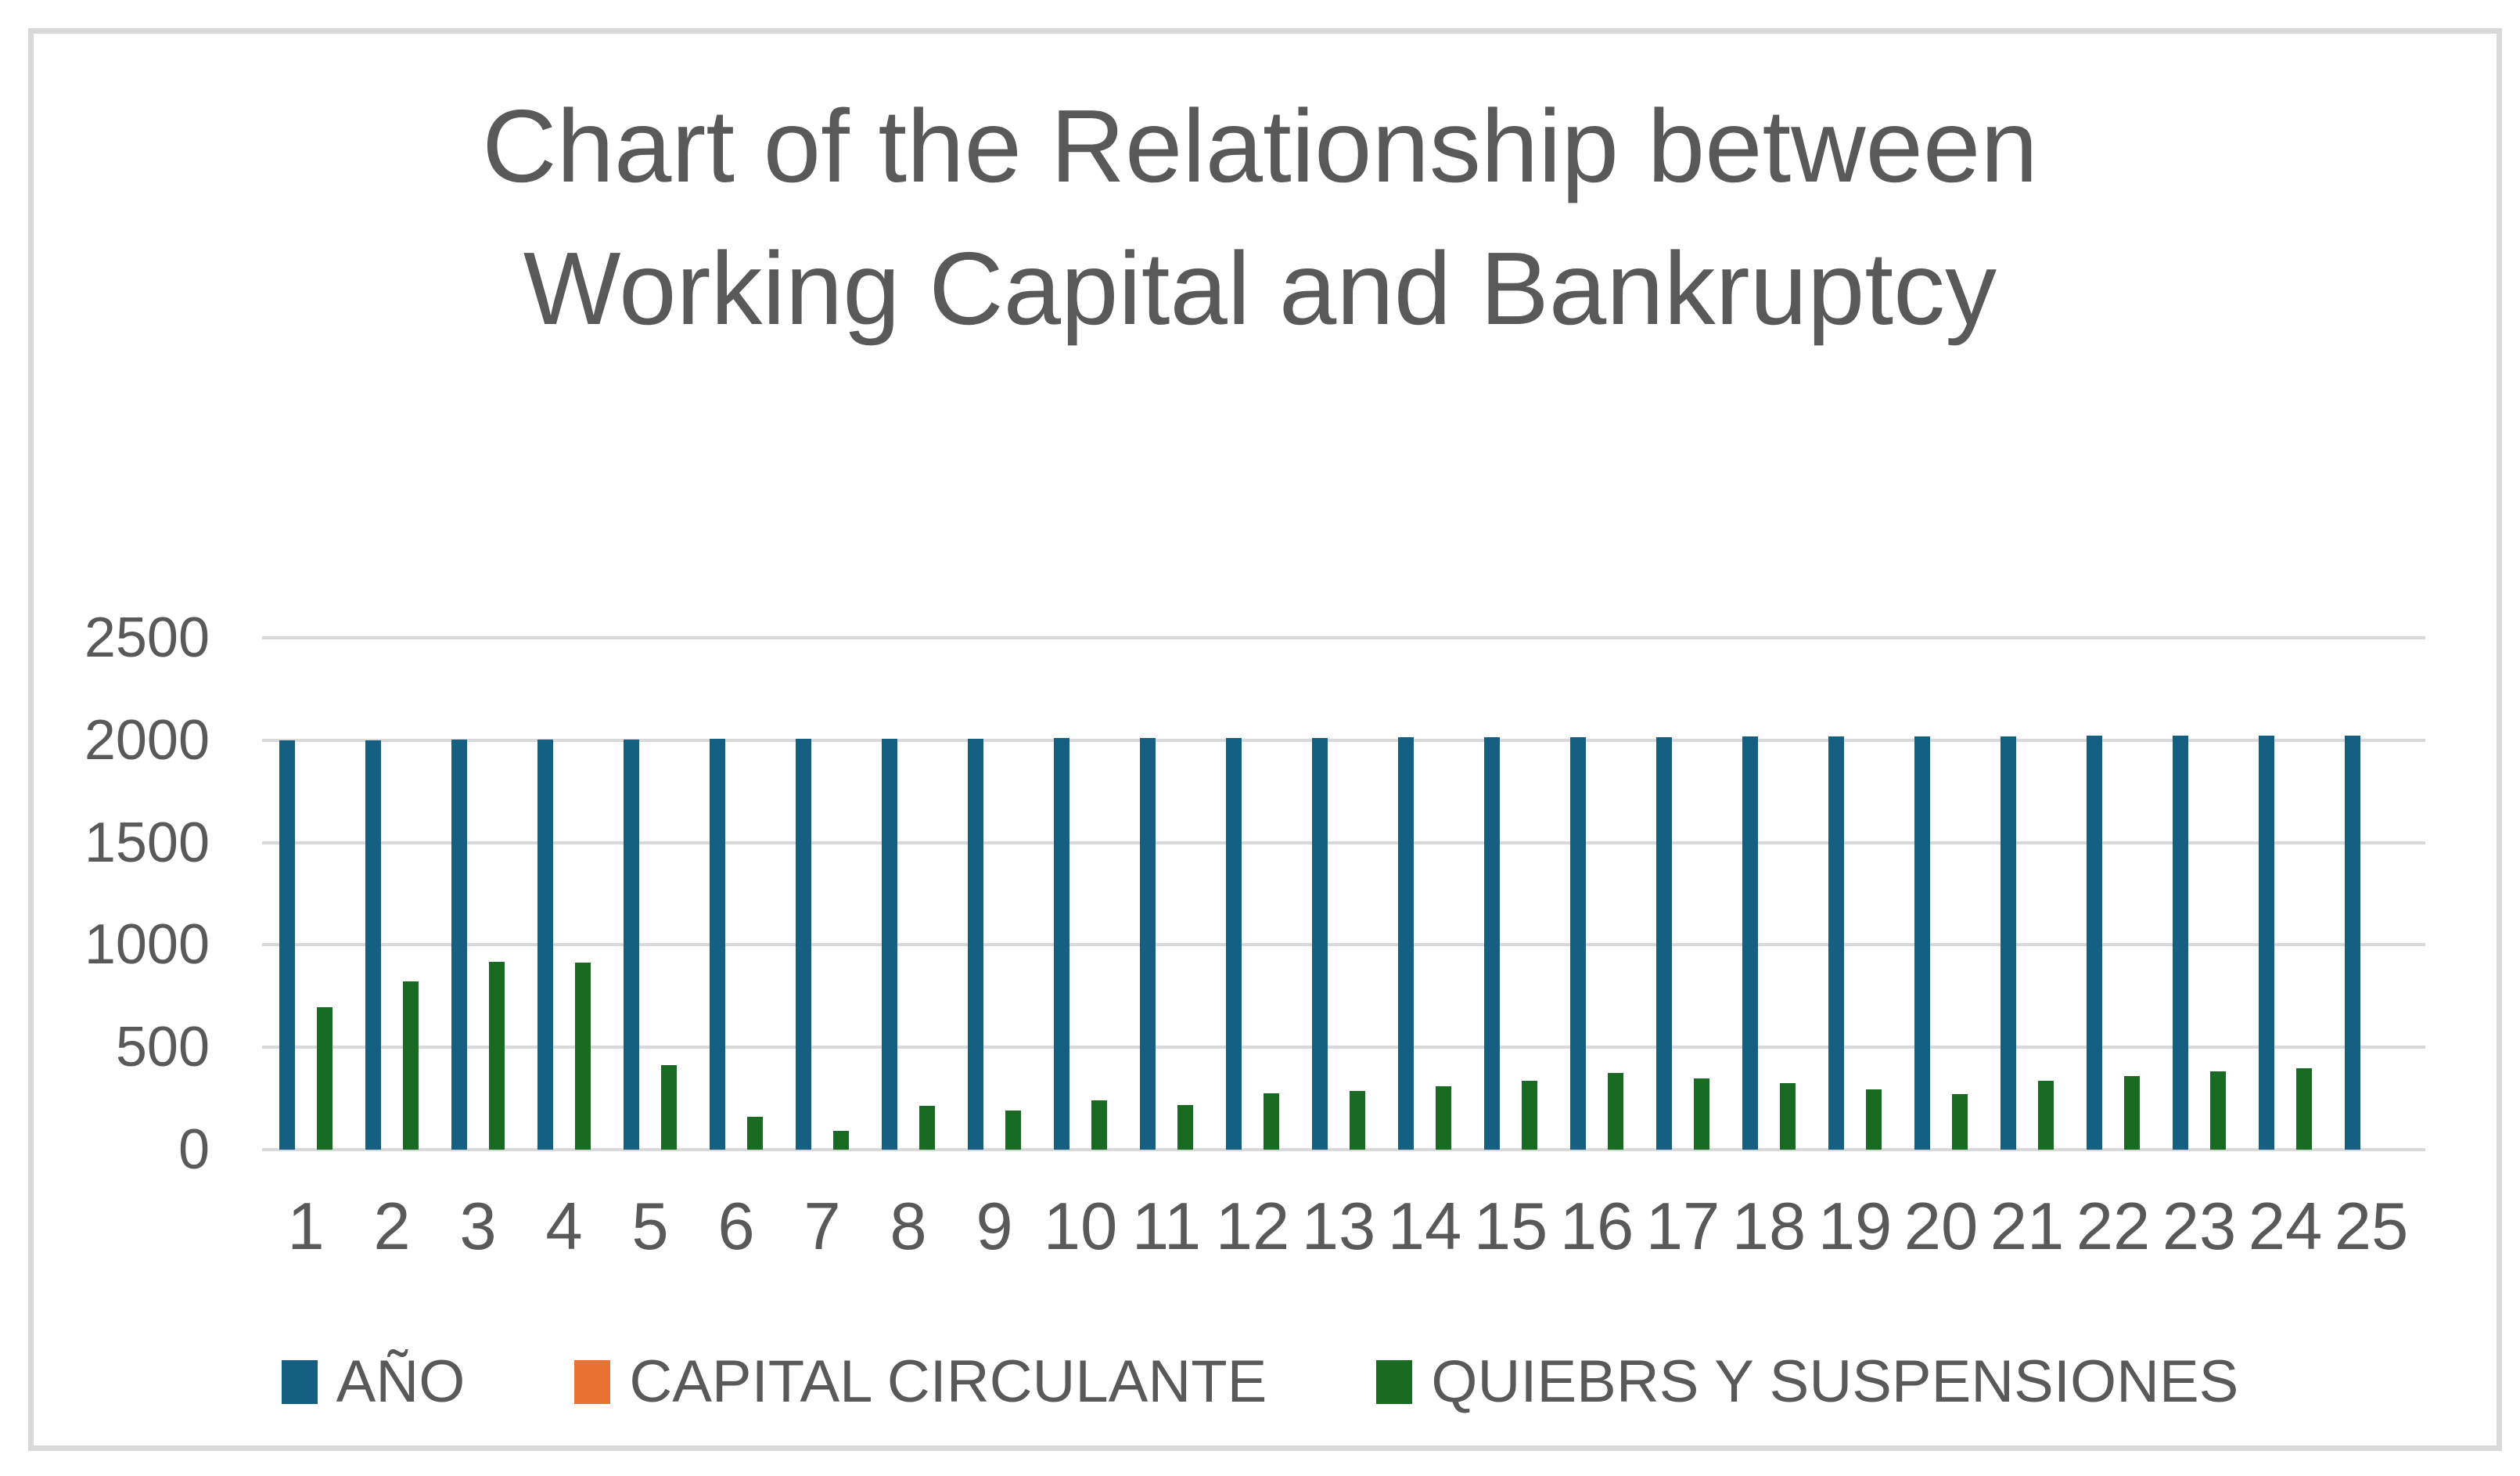 The height and width of the screenshot is (1476, 2520). Describe the element at coordinates (162, 1047) in the screenshot. I see `y-axis-tick-label-500: 500` at that location.